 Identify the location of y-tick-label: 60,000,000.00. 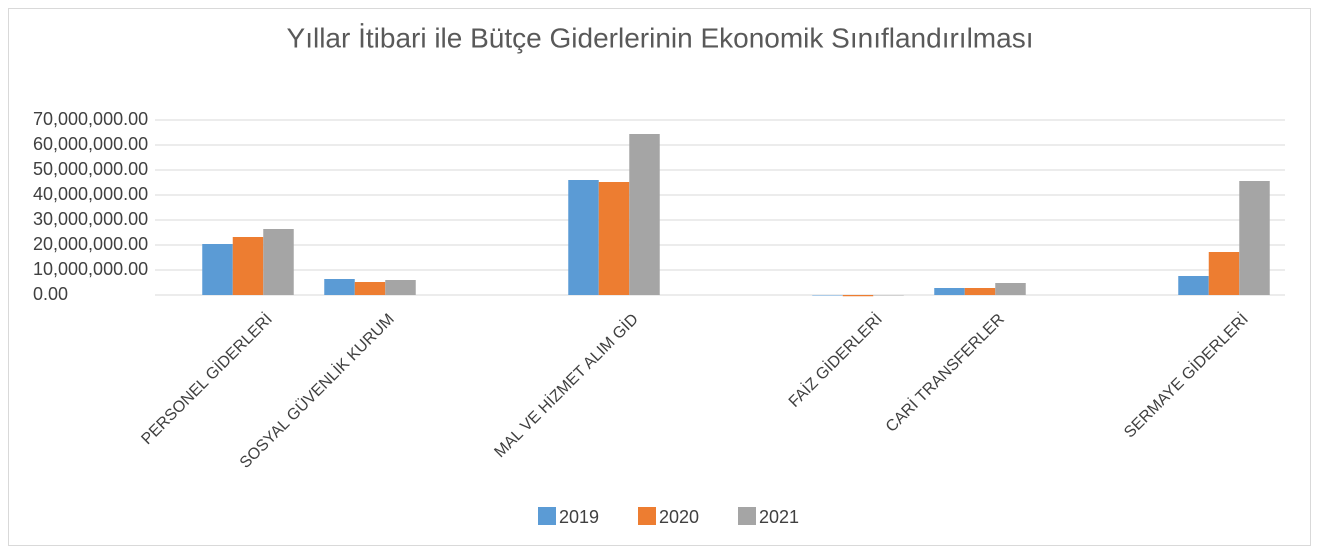
(90, 144).